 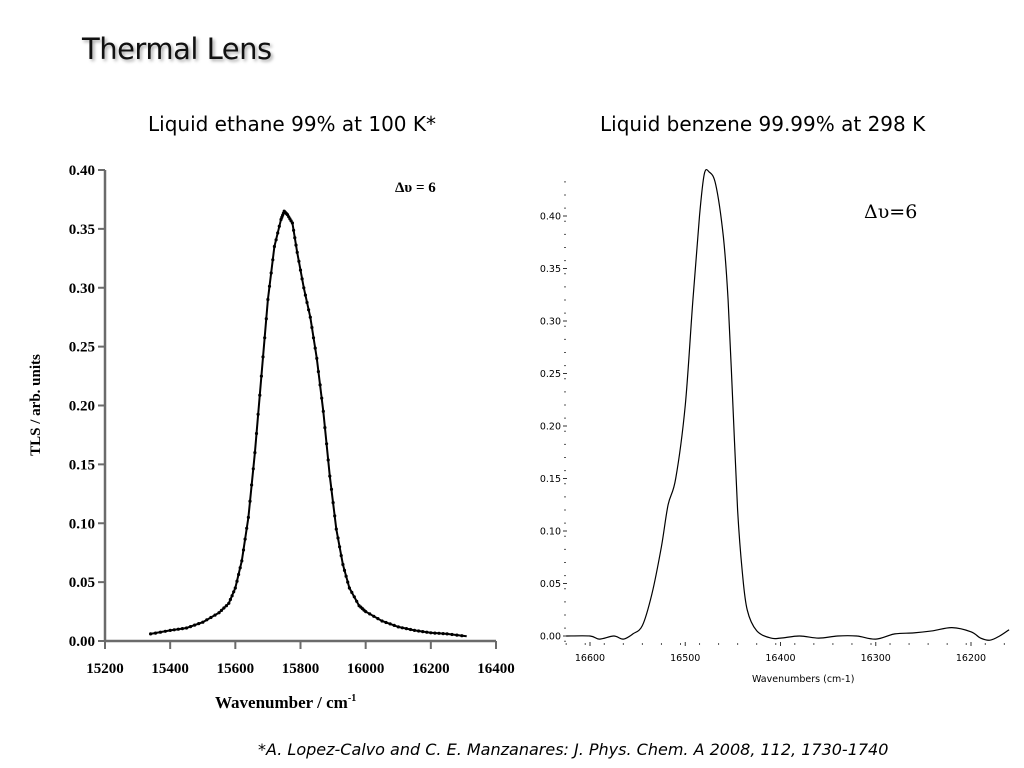 I want to click on x-tick-label: 16200, so click(x=431, y=669).